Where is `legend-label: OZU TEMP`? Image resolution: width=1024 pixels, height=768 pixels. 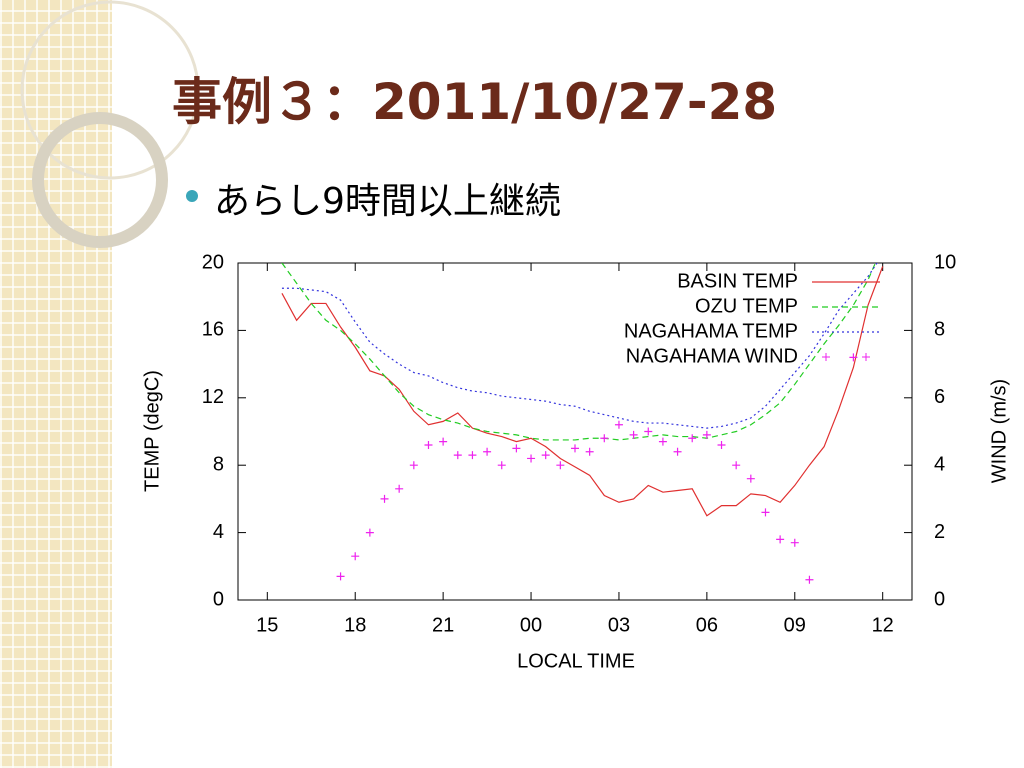
legend-label: OZU TEMP is located at coordinates (746, 306).